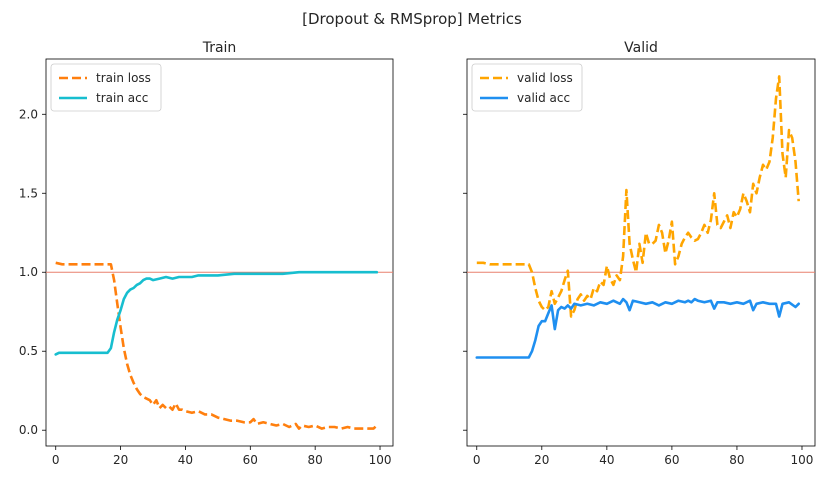 Image resolution: width=825 pixels, height=477 pixels. I want to click on valid-series-valid-acc, so click(638, 328).